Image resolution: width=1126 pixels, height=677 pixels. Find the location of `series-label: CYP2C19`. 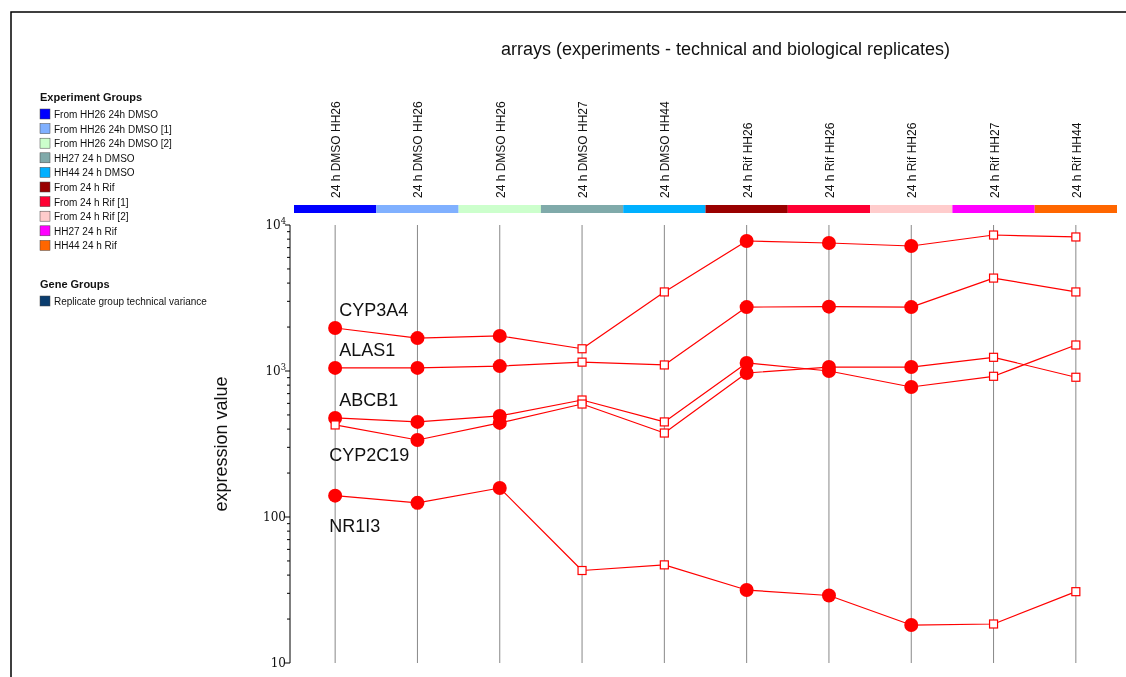

series-label: CYP2C19 is located at coordinates (369, 454).